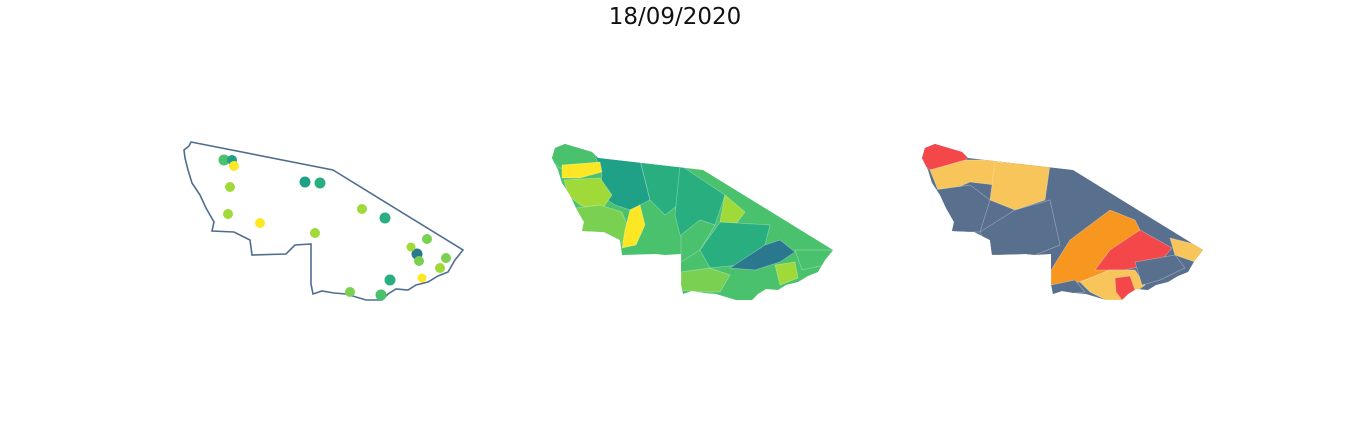  What do you see at coordinates (334, 227) in the screenshot?
I see `points-layer` at bounding box center [334, 227].